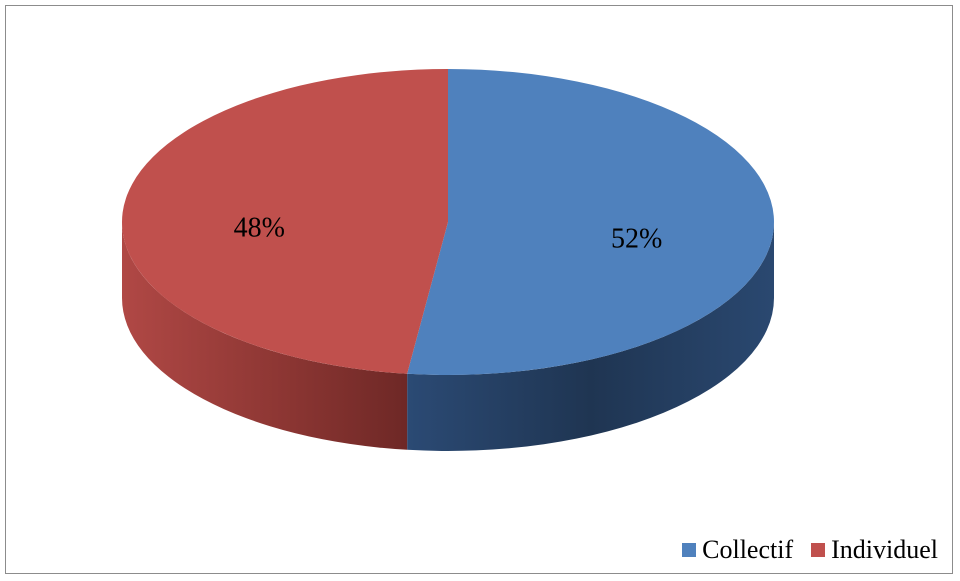 This screenshot has height=581, width=960. What do you see at coordinates (884, 549) in the screenshot?
I see `legend-label-individuel: Individuel` at bounding box center [884, 549].